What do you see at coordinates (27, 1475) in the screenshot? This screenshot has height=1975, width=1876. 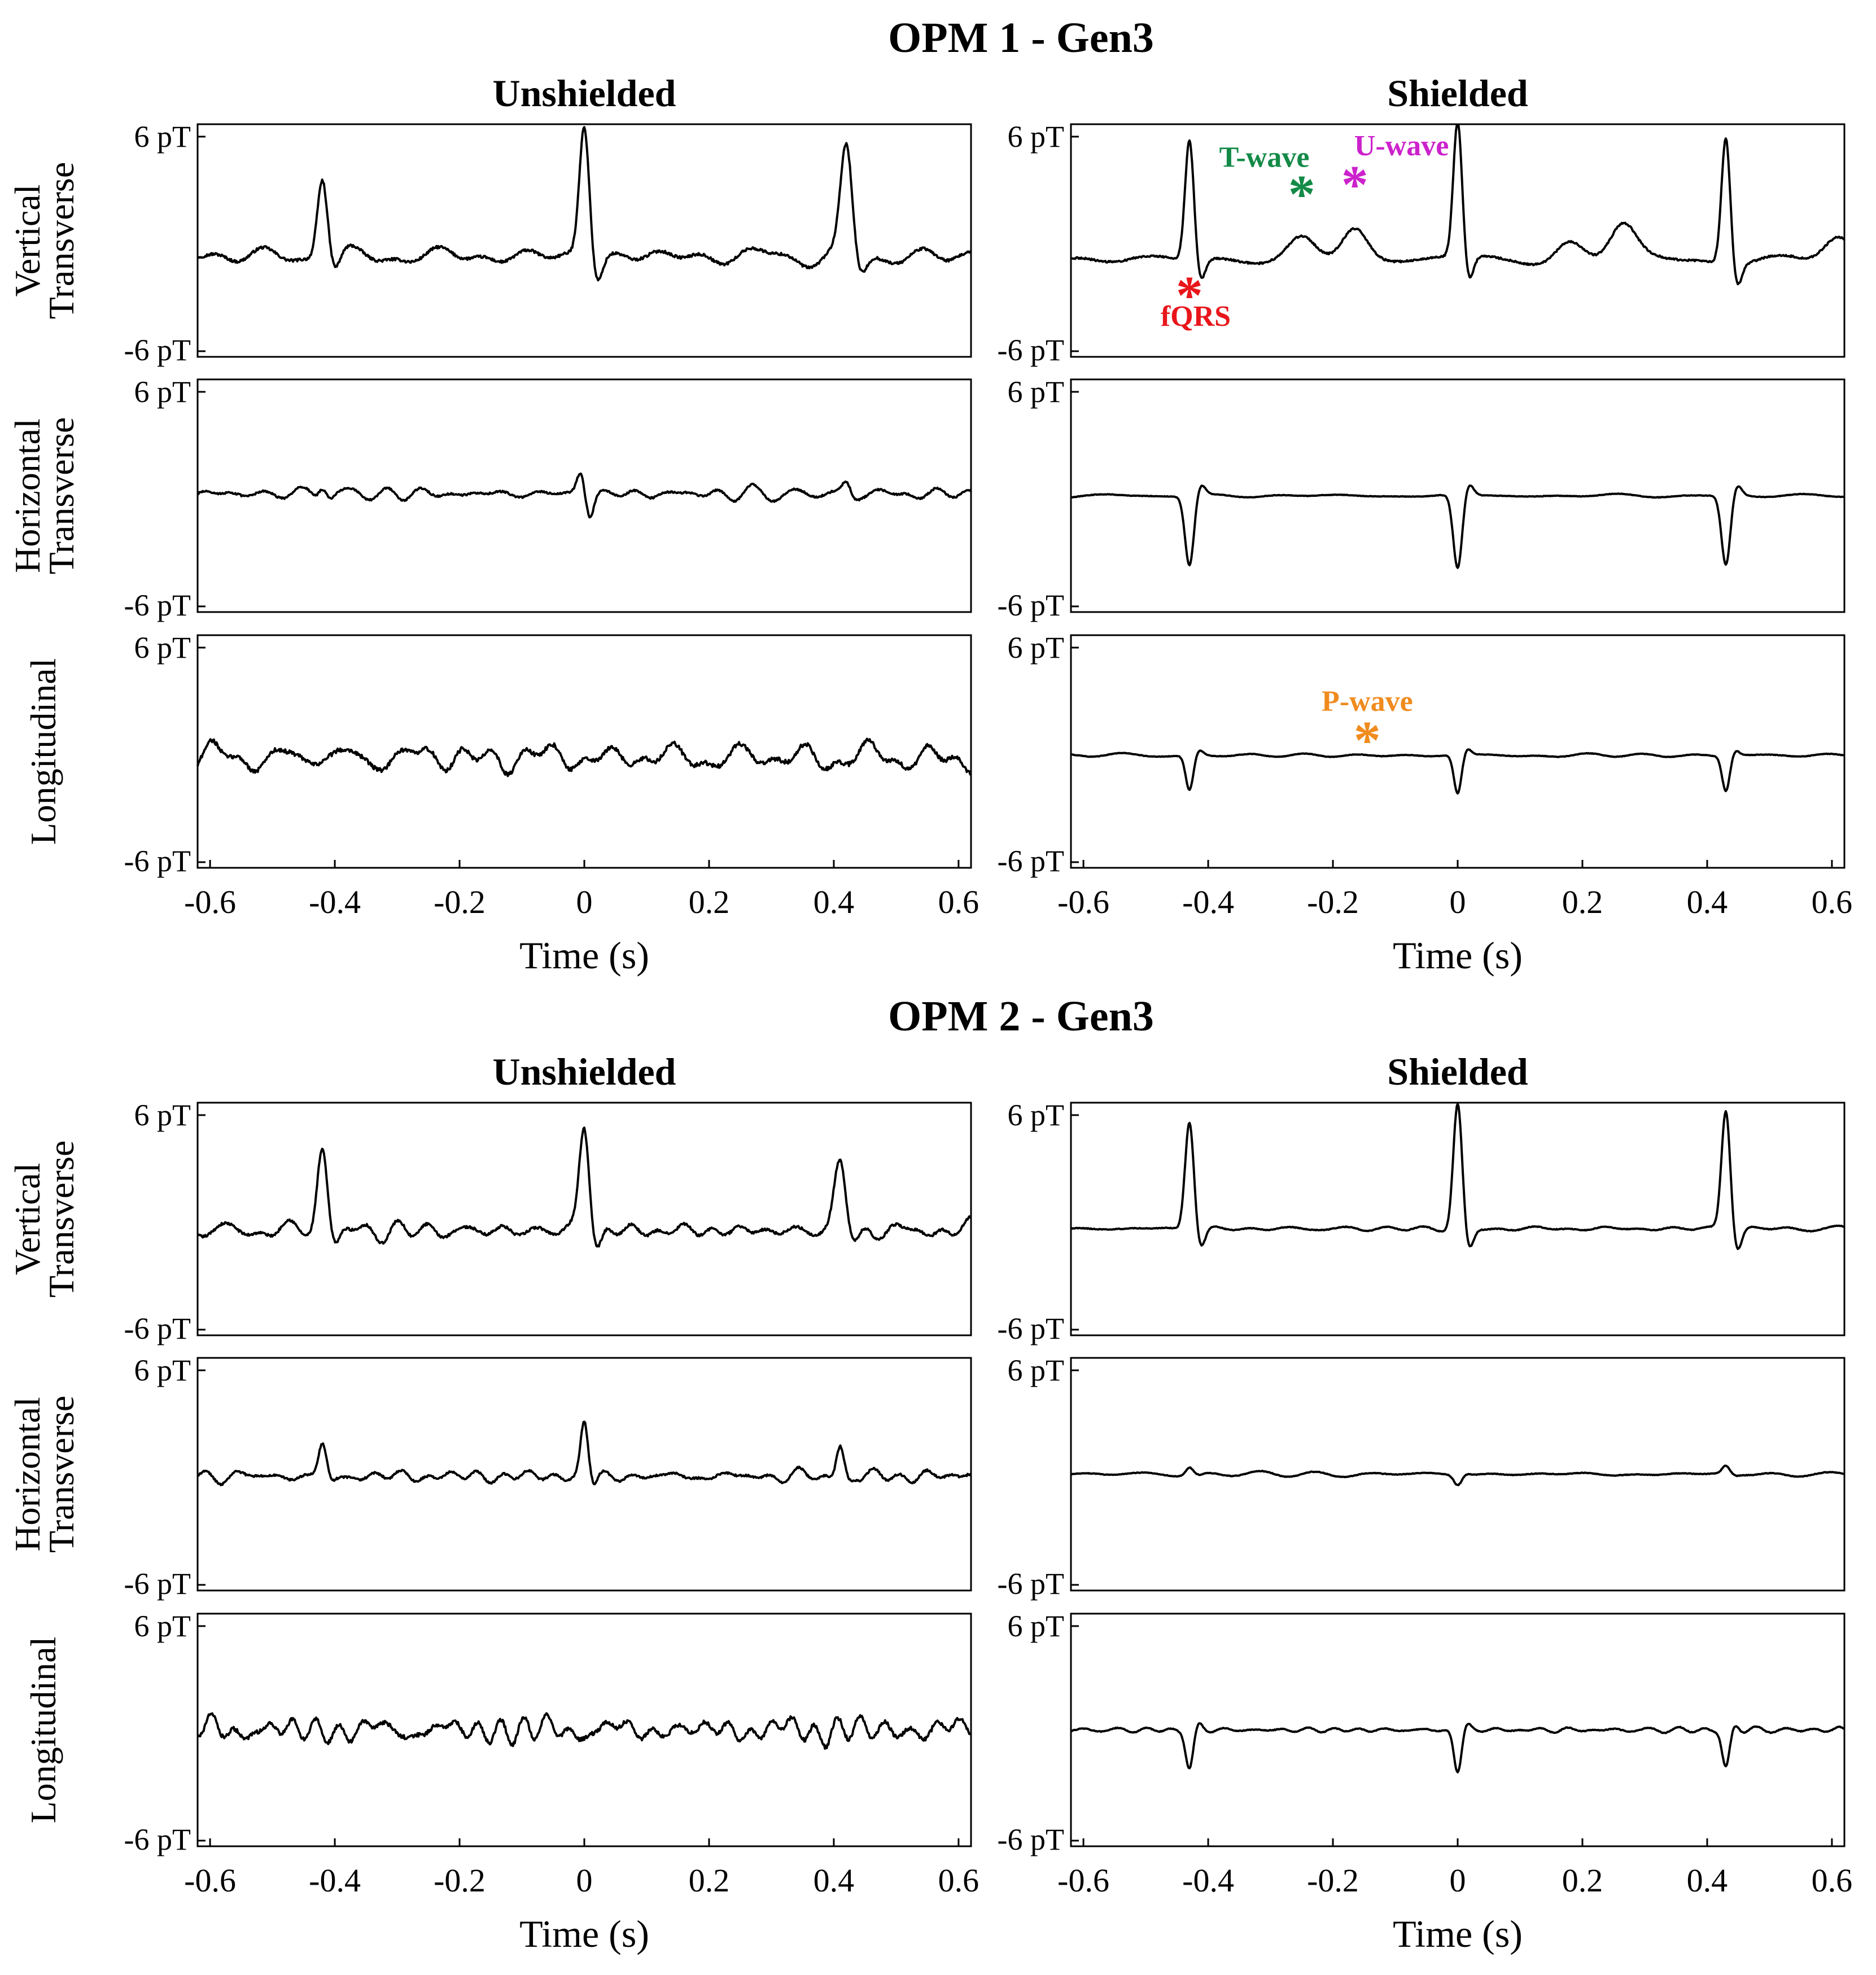 I see `row-label-line: Horizontal` at bounding box center [27, 1475].